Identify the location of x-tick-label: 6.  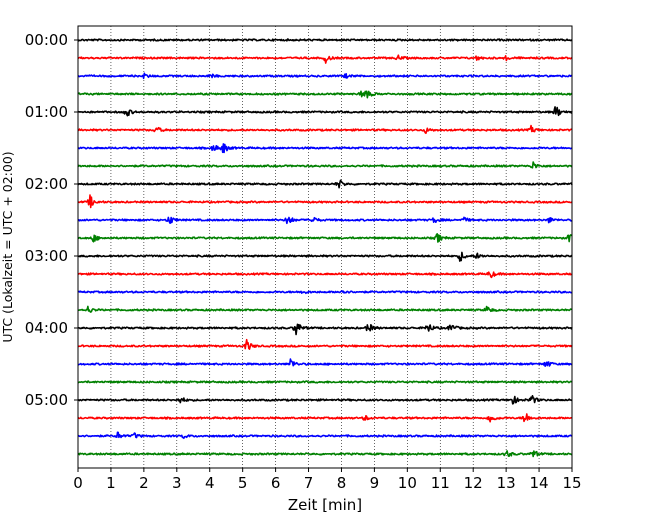
(276, 483).